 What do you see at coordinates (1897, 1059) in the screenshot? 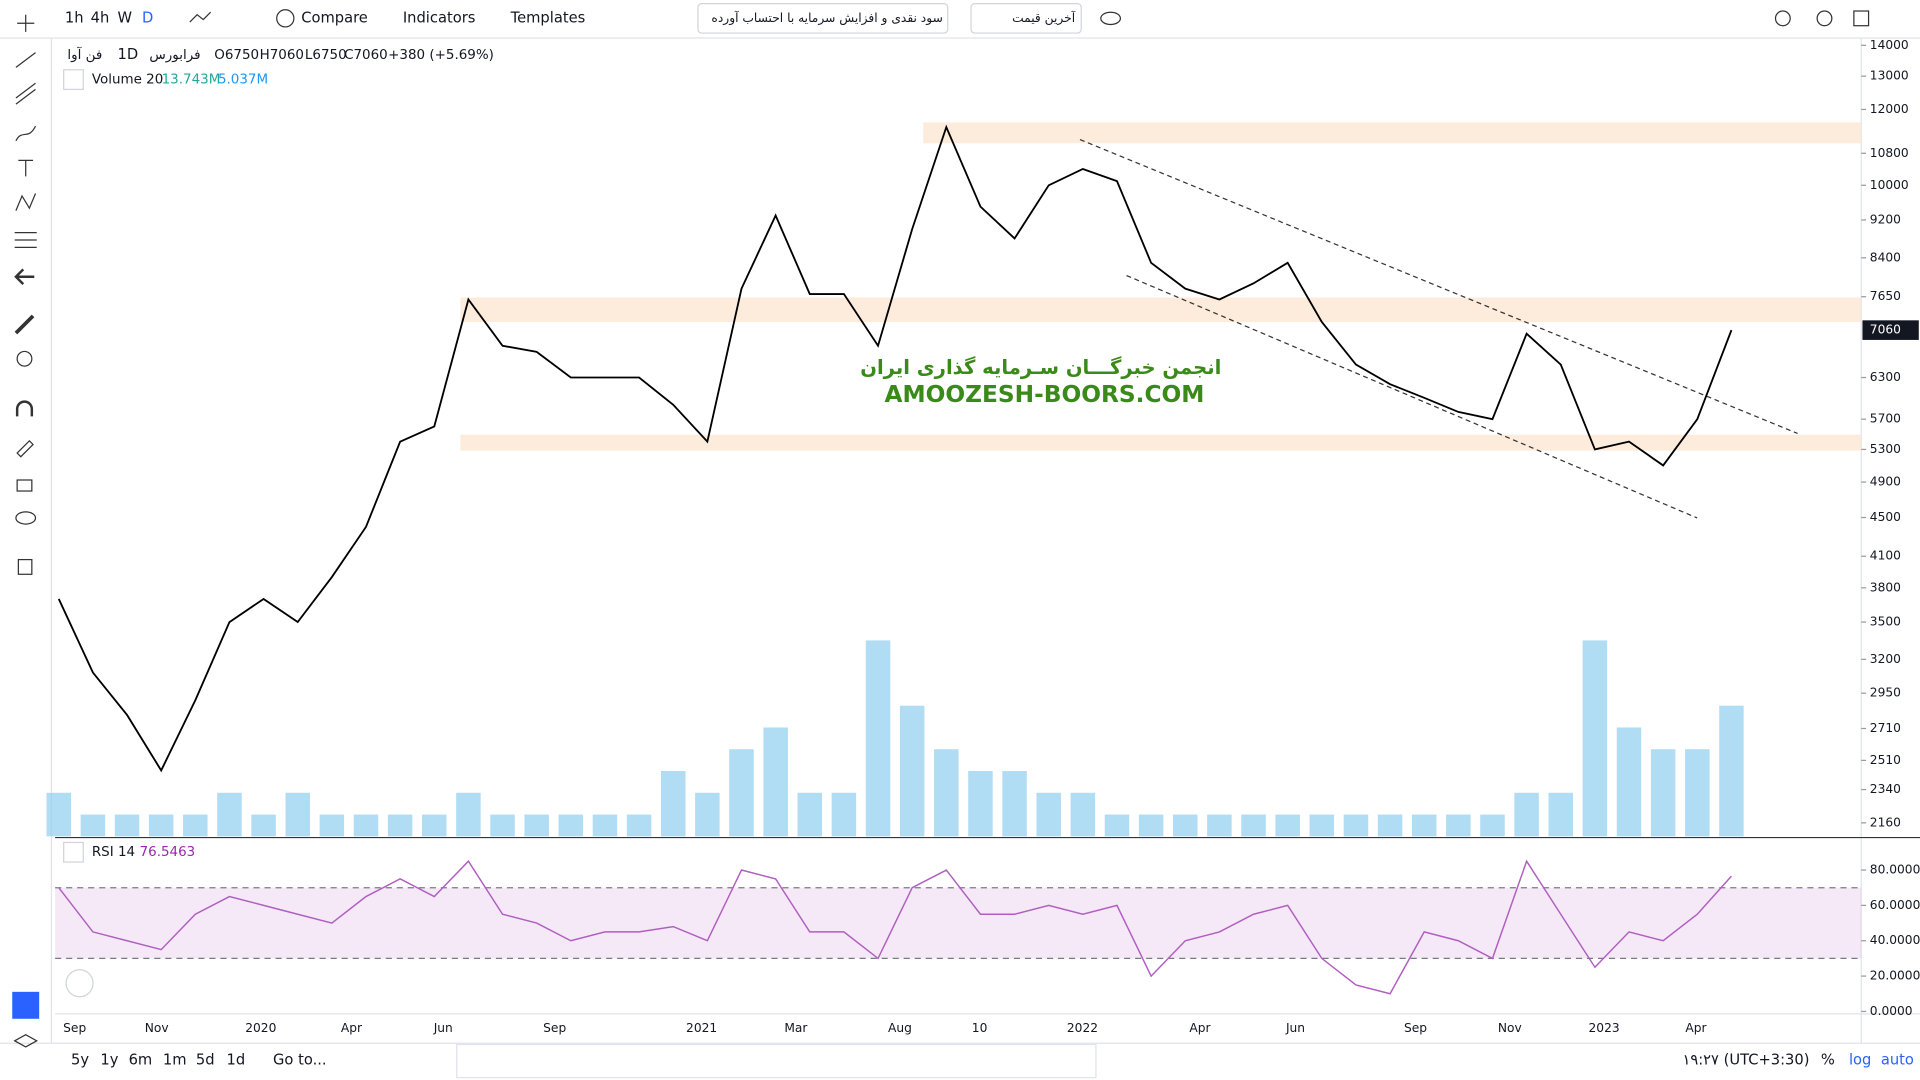
I see `auto-button: auto` at bounding box center [1897, 1059].